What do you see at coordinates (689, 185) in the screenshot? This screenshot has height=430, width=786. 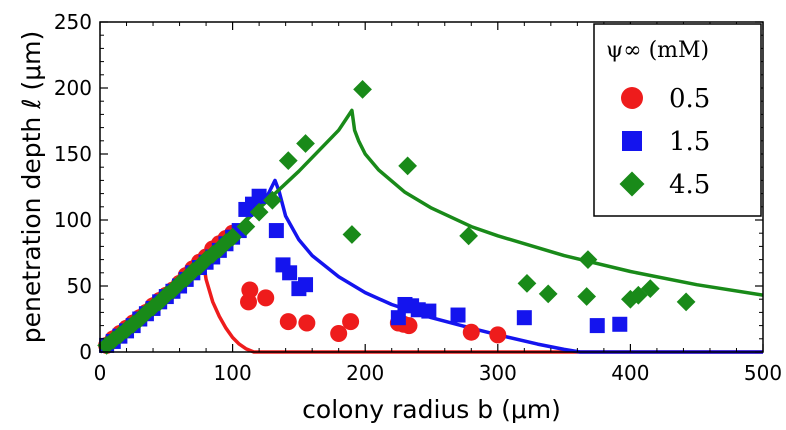 I see `legend-label: 4.5` at bounding box center [689, 185].